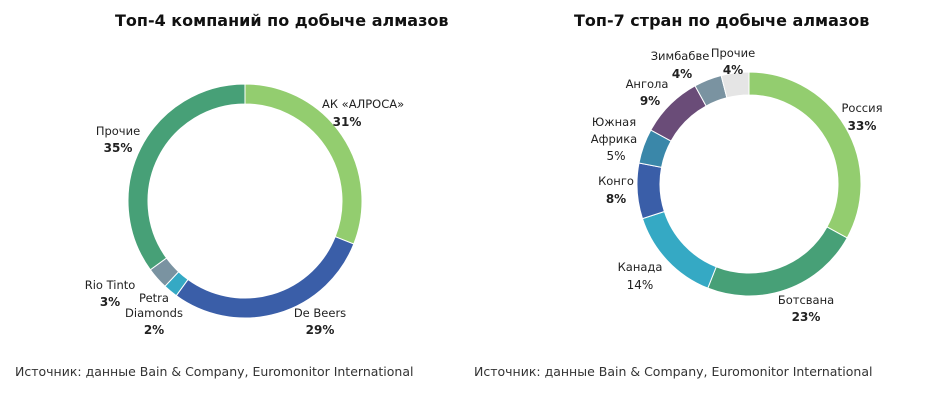 The width and height of the screenshot is (935, 401). What do you see at coordinates (614, 122) in the screenshot?
I see `slice-label-south-africa-name-1: Южная` at bounding box center [614, 122].